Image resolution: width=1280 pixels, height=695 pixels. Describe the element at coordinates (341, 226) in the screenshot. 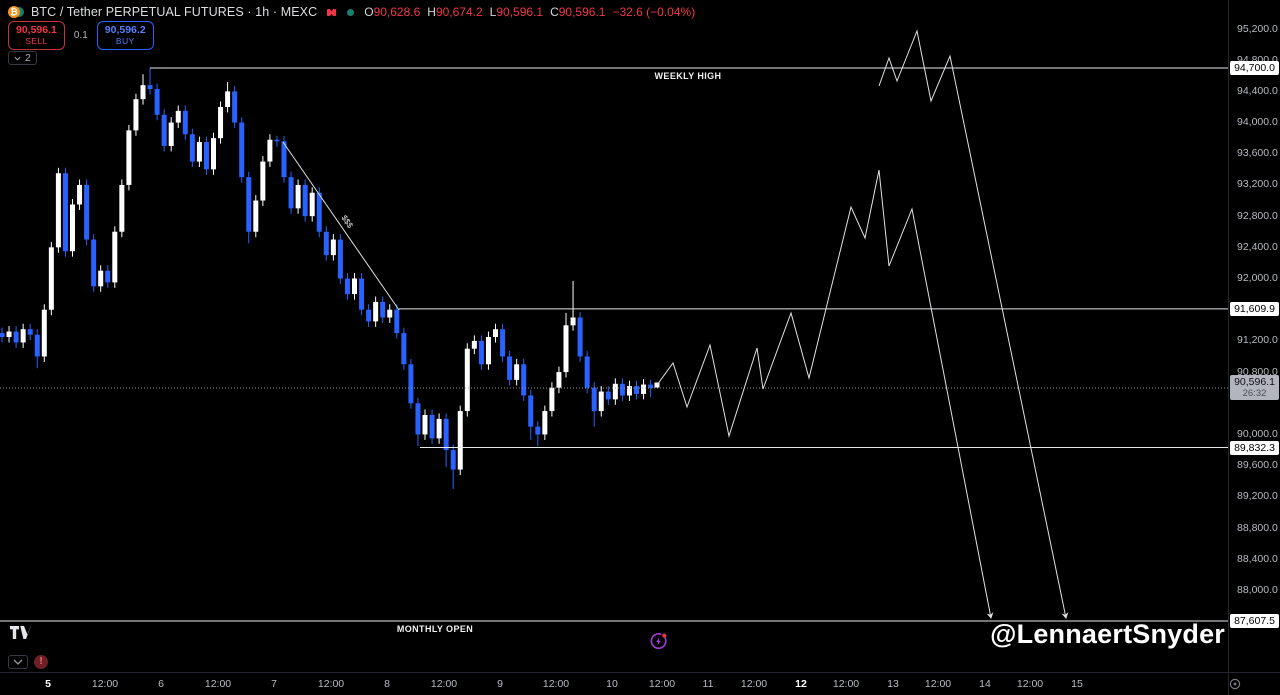

I see `trendline` at that location.